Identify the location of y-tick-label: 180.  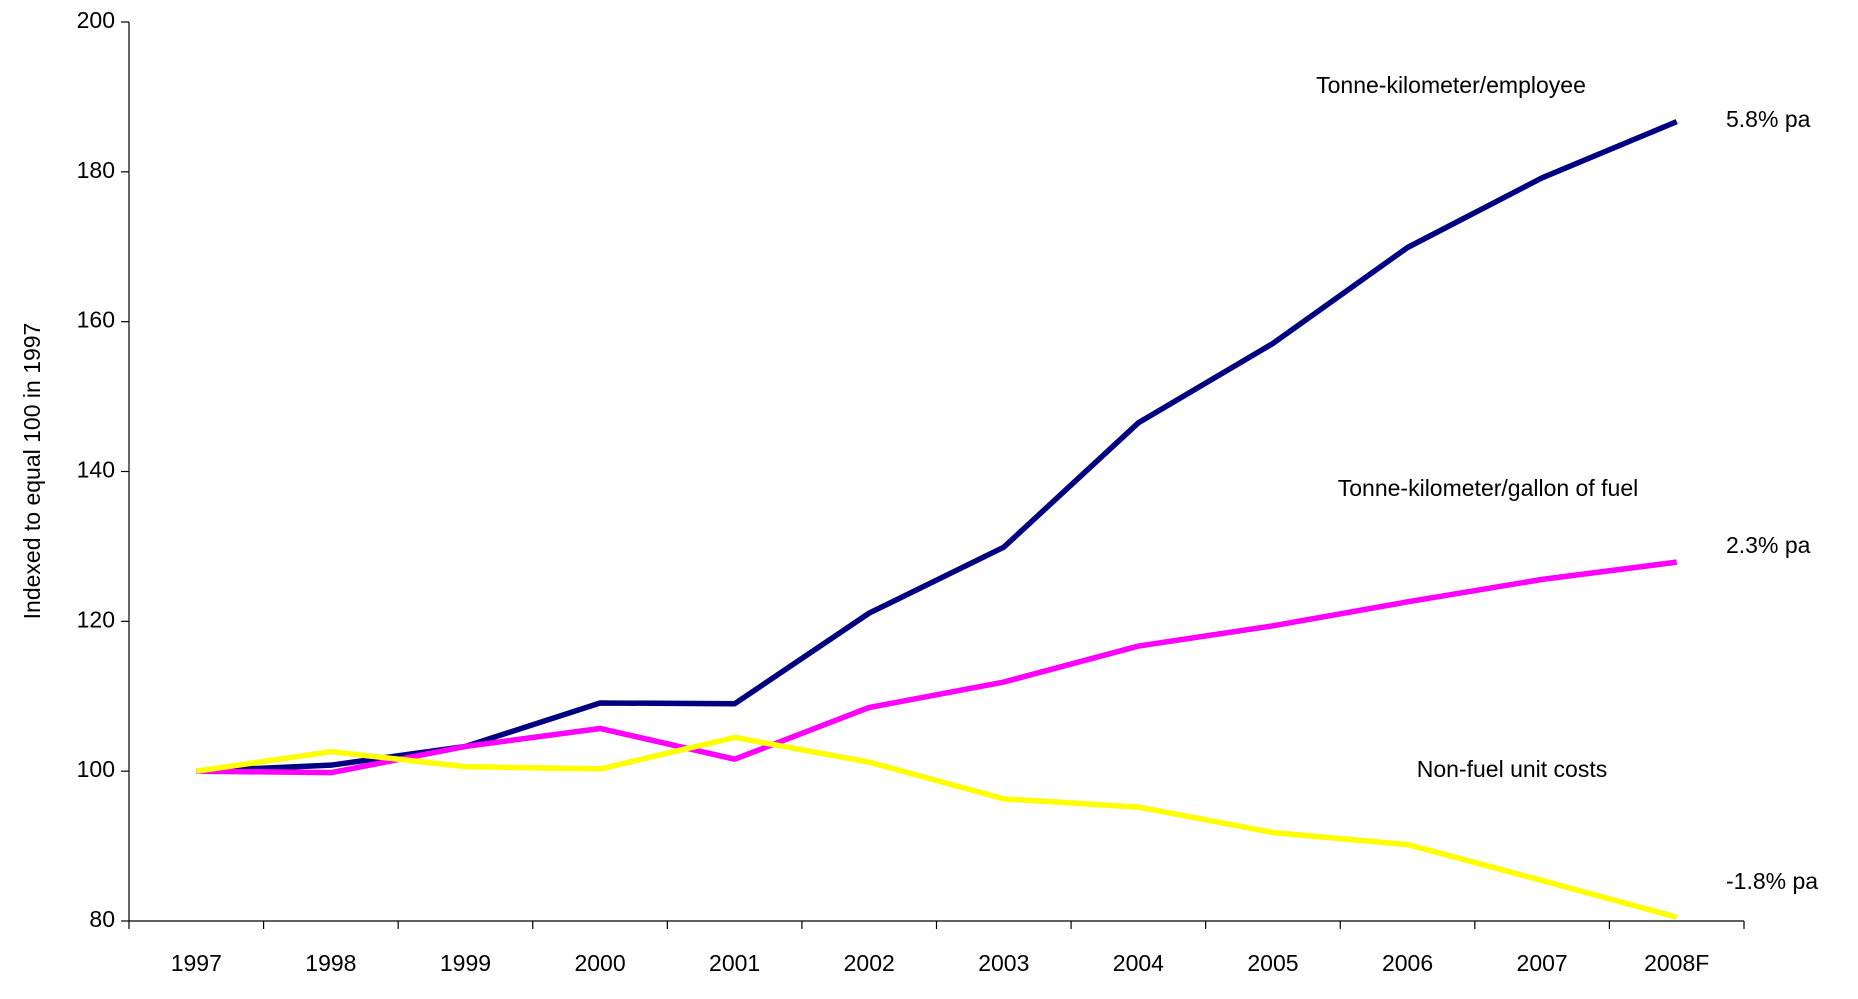
(96, 170).